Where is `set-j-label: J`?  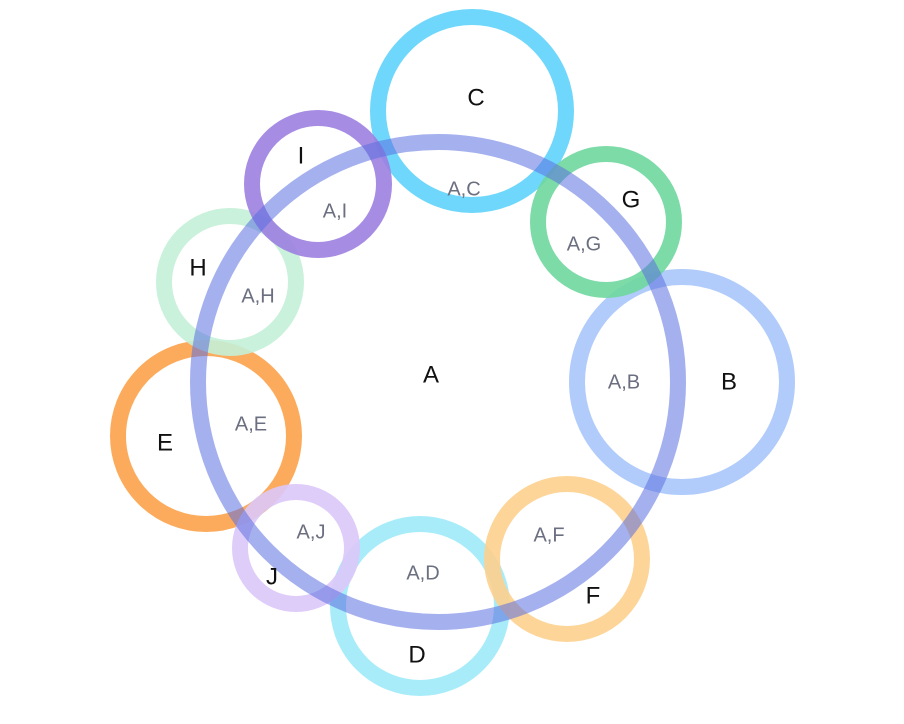
set-j-label: J is located at coordinates (272, 576).